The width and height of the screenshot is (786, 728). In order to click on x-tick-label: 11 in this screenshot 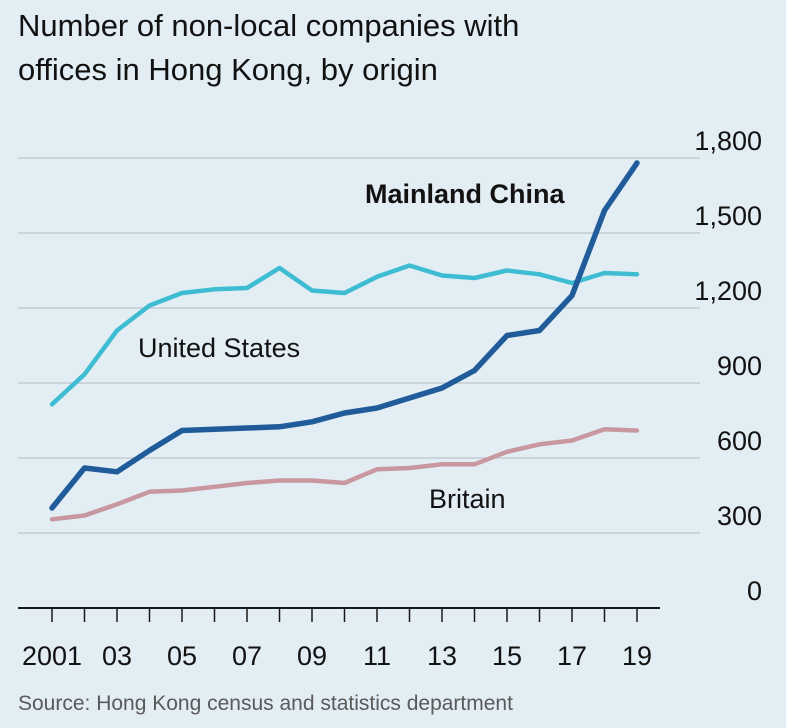, I will do `click(377, 656)`.